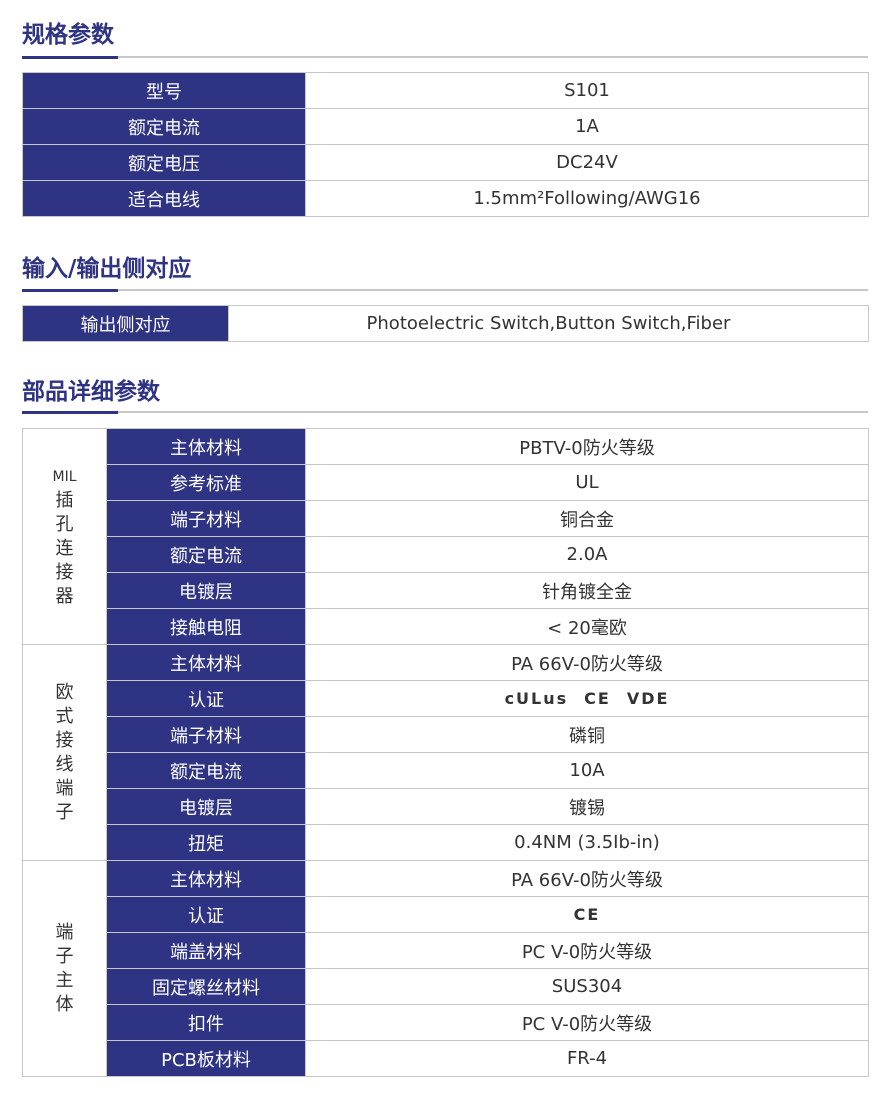 The image size is (891, 1114). I want to click on row-value: 1A, so click(587, 126).